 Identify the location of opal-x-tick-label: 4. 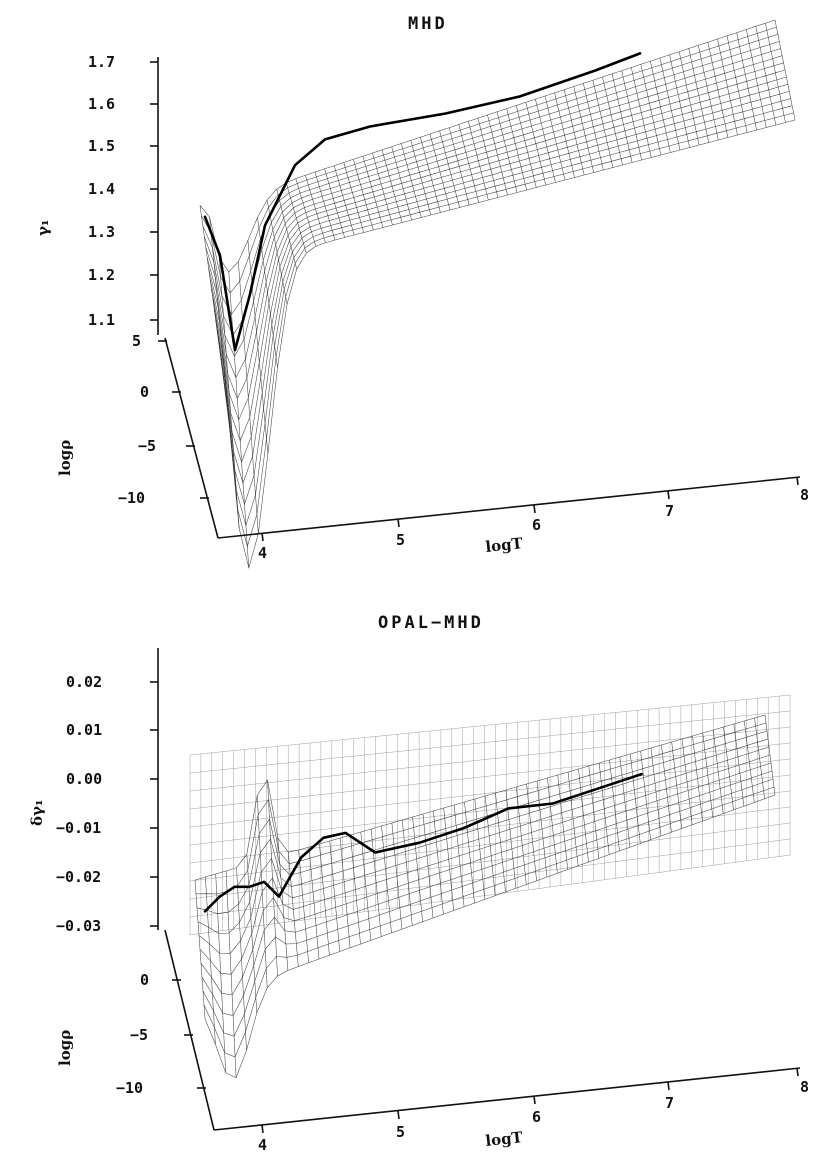
(262, 1145).